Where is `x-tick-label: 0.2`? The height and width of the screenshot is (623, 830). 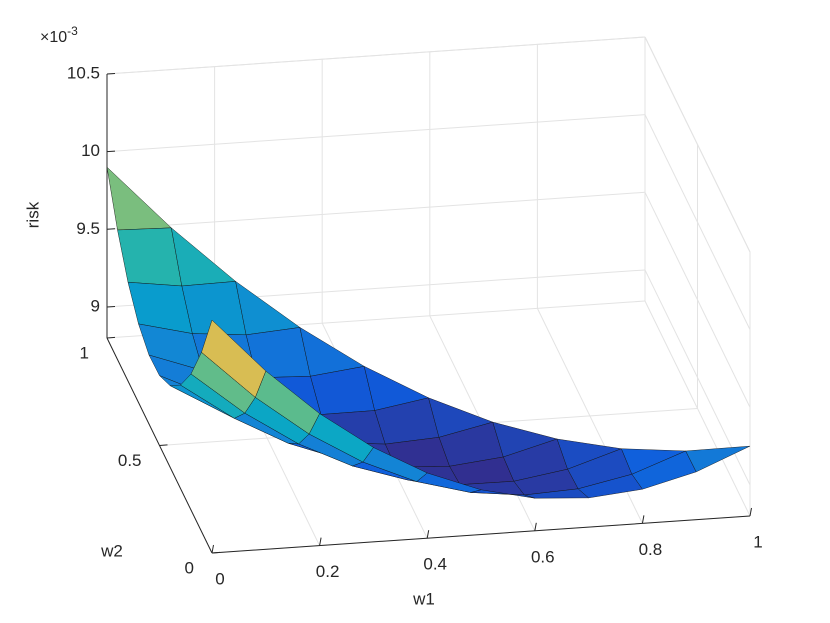 x-tick-label: 0.2 is located at coordinates (328, 571).